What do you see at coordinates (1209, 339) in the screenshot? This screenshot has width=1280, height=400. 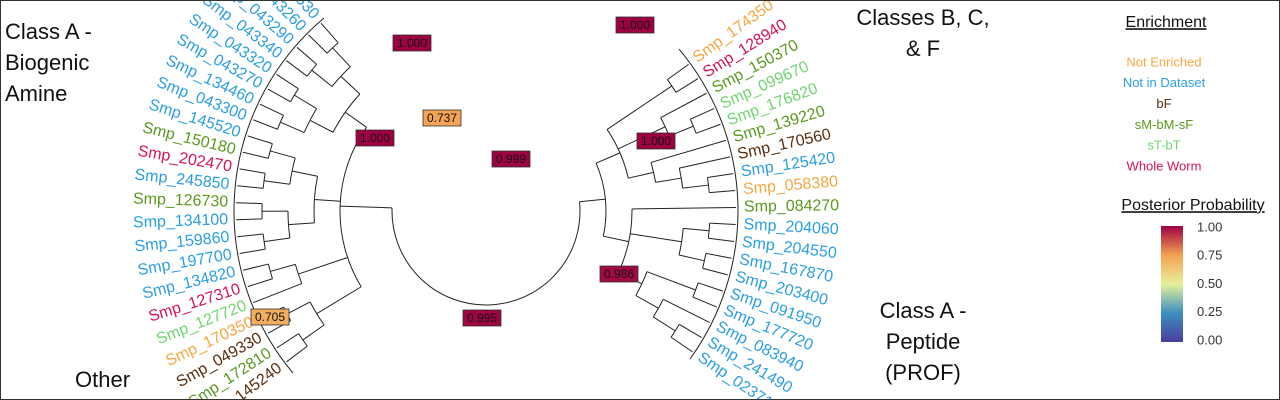 I see `colorbar-label: 0.00` at bounding box center [1209, 339].